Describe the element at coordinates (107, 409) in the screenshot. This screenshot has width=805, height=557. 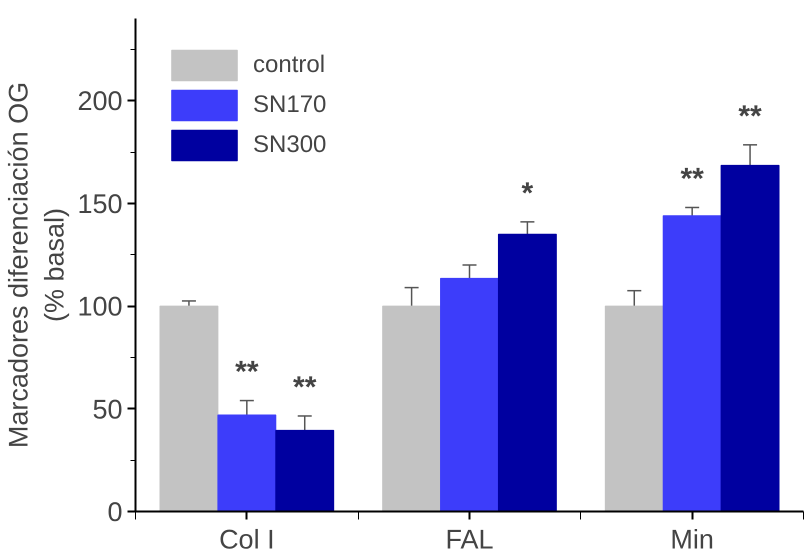
I see `y-tick-label: 50` at that location.